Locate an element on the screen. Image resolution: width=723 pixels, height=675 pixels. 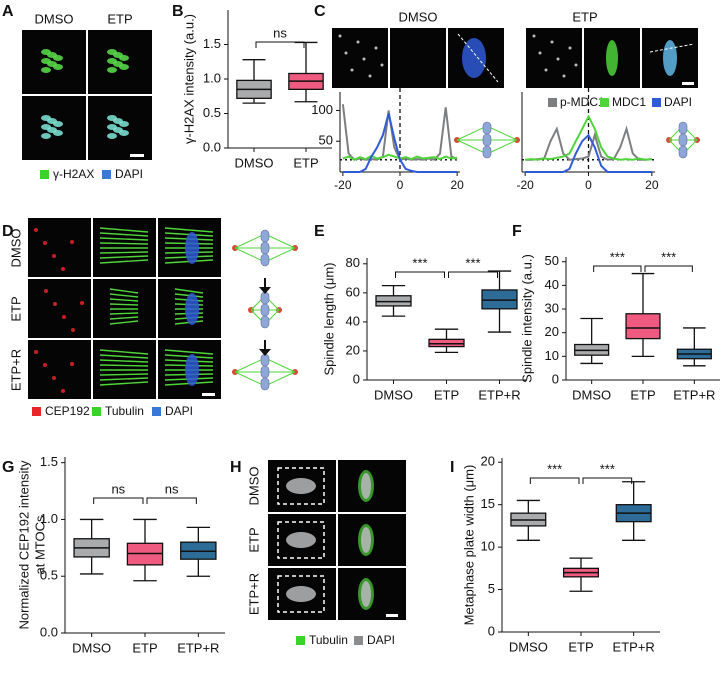
panel-letter: E is located at coordinates (319, 231).